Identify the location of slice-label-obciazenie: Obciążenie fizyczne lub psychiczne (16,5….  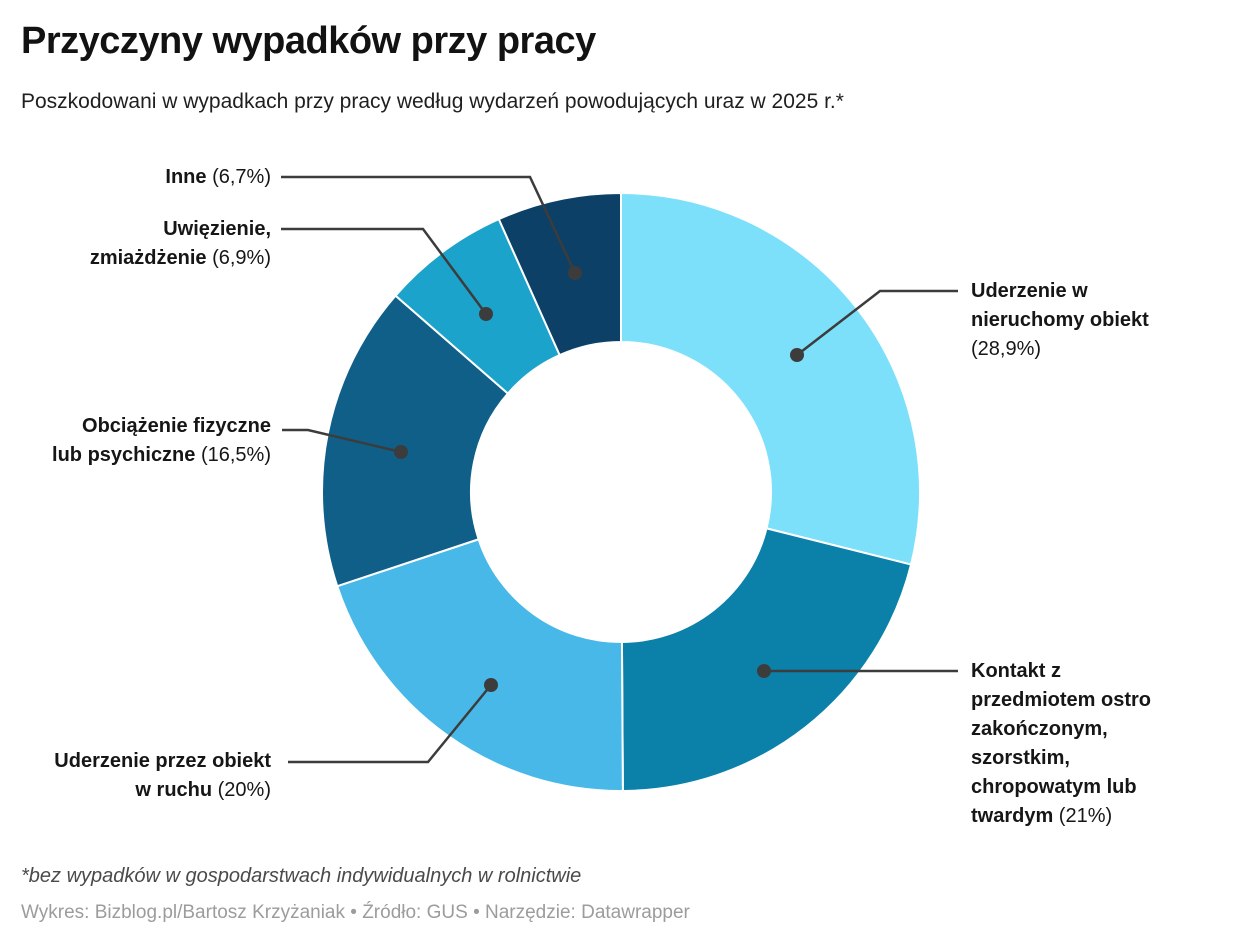
(135, 441).